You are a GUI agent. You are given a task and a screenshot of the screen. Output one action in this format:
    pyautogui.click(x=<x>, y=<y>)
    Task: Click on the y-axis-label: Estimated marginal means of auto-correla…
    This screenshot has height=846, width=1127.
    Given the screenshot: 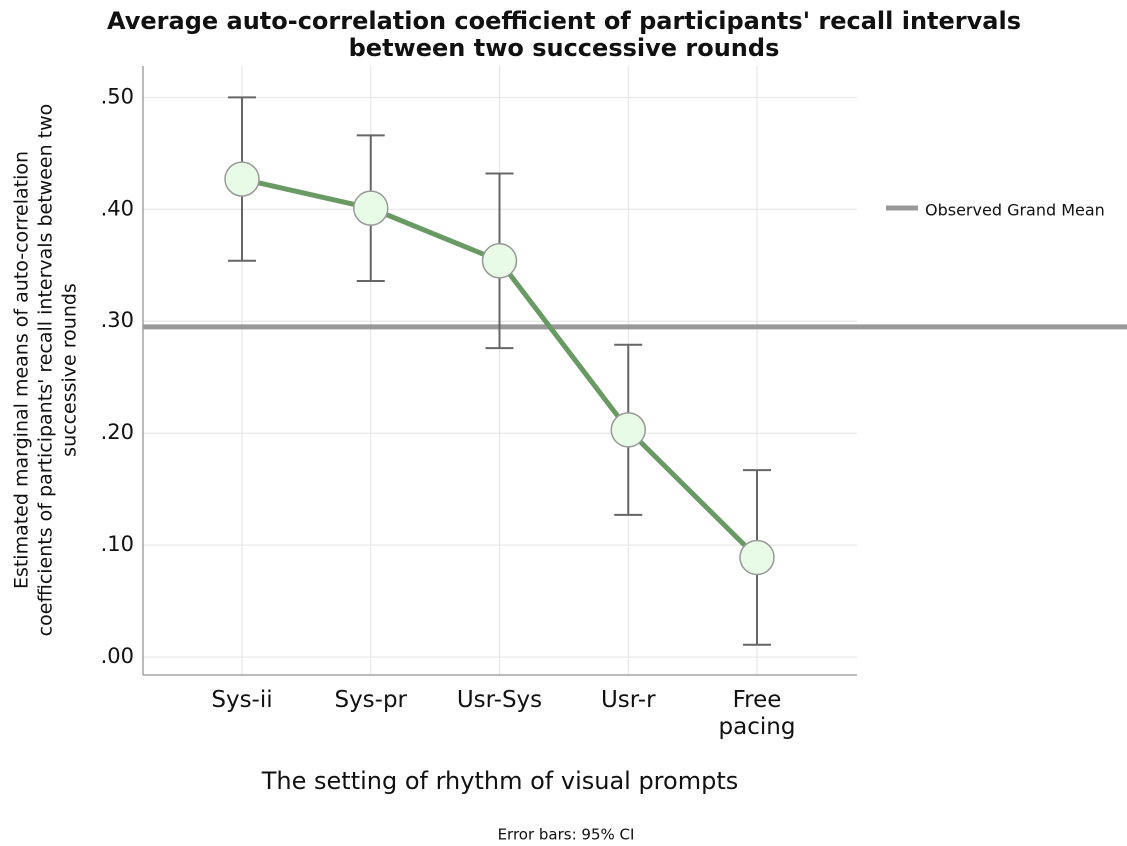 What is the action you would take?
    pyautogui.click(x=22, y=370)
    